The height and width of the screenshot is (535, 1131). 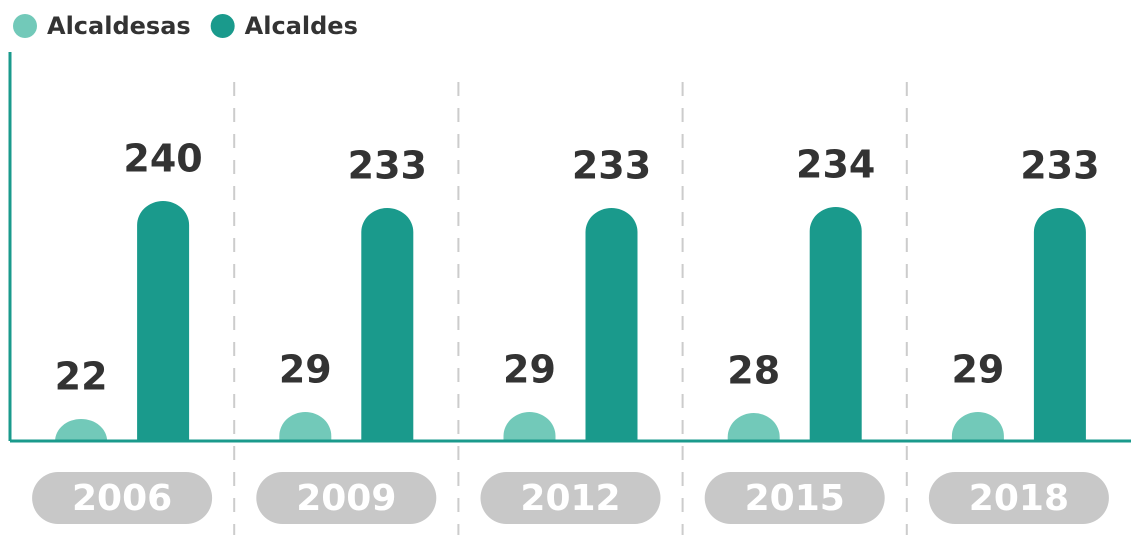 I want to click on x-tick-label: 2006, so click(x=122, y=498).